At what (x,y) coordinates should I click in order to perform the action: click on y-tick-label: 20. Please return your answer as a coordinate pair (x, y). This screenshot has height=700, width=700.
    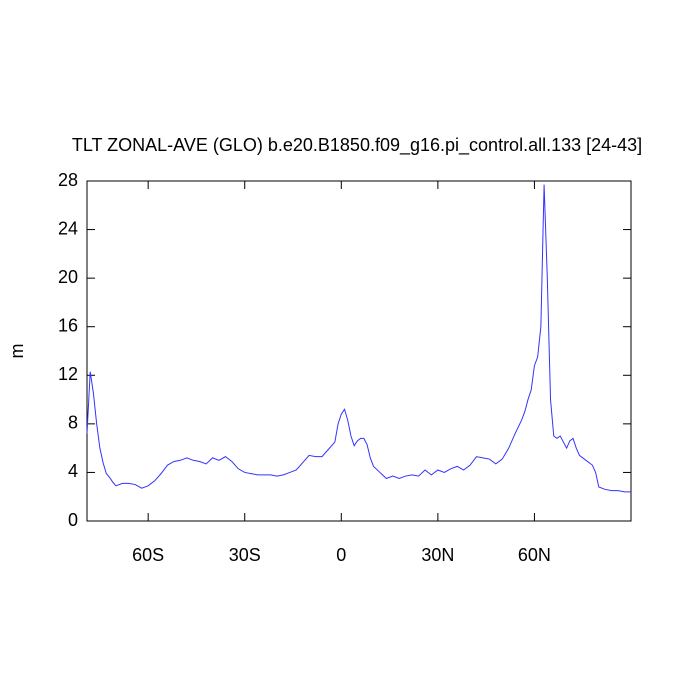
    Looking at the image, I should click on (68, 277).